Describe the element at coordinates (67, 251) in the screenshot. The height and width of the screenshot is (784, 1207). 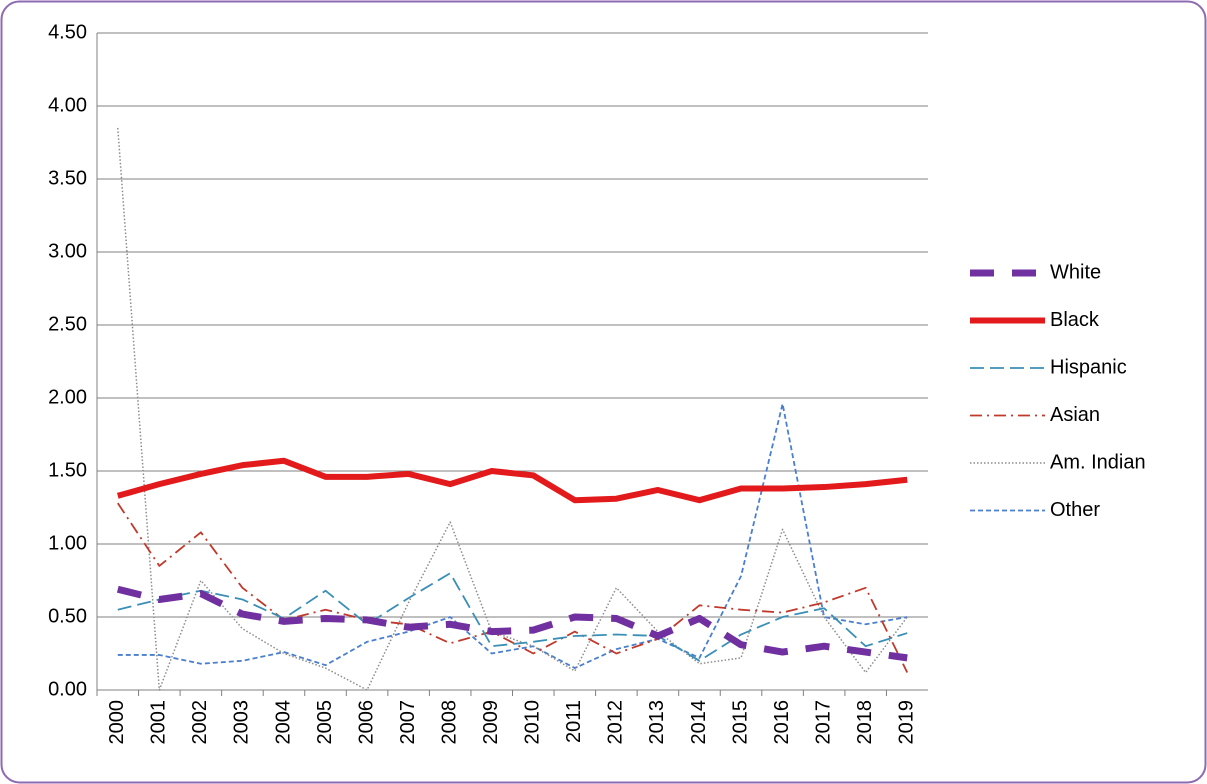
I see `y-tick-label: 3.00` at that location.